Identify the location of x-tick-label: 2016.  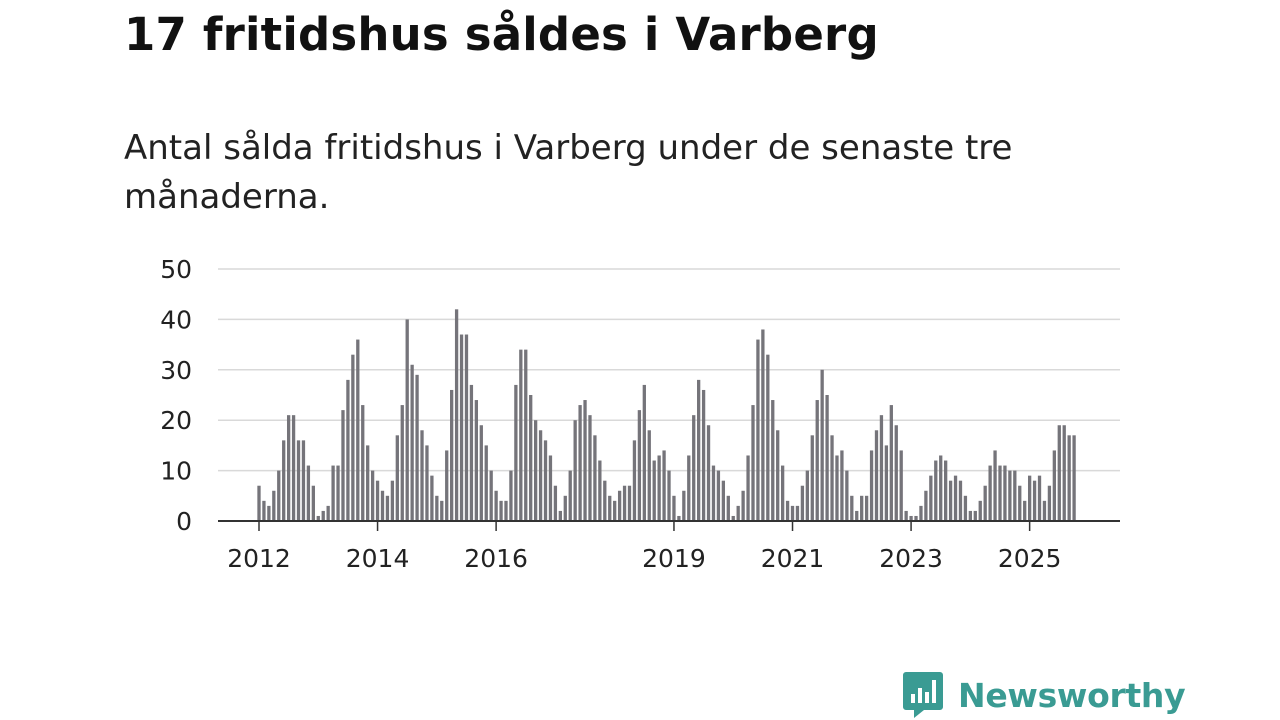
(496, 558).